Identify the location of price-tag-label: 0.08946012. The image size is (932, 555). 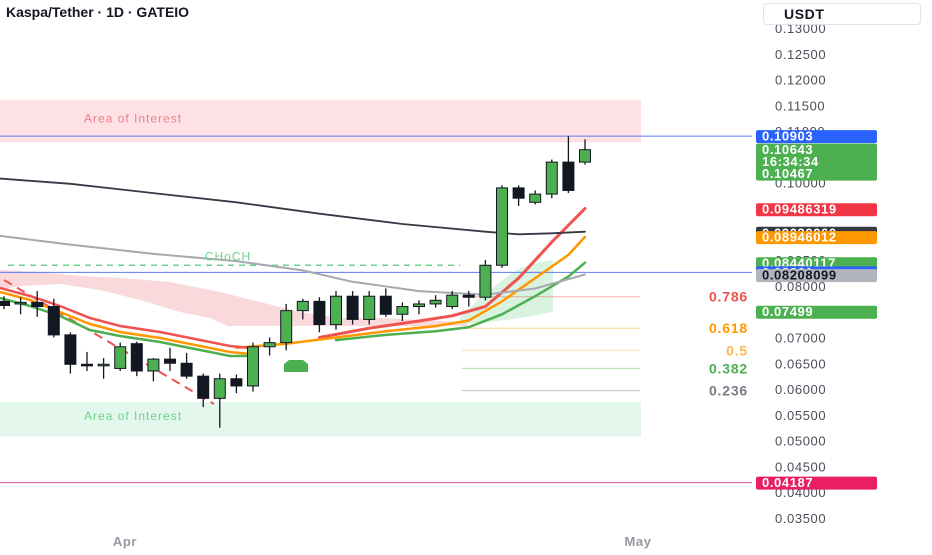
(799, 237).